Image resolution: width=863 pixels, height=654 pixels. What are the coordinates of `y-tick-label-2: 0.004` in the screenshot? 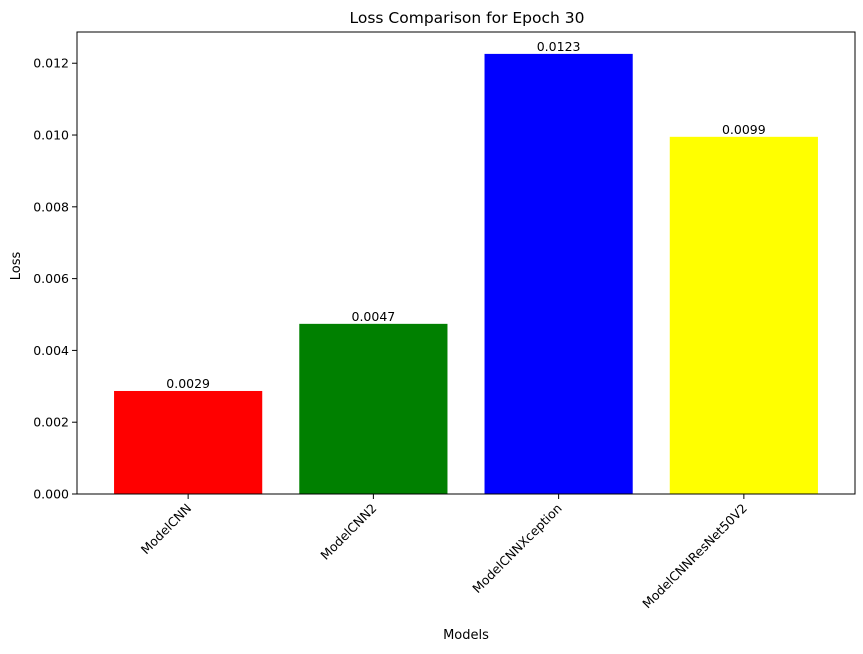 It's located at (51, 350).